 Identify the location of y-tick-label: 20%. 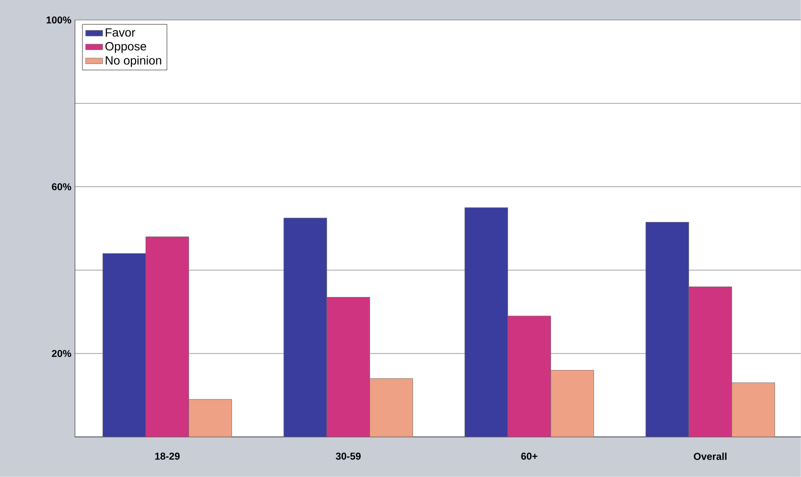
(62, 354).